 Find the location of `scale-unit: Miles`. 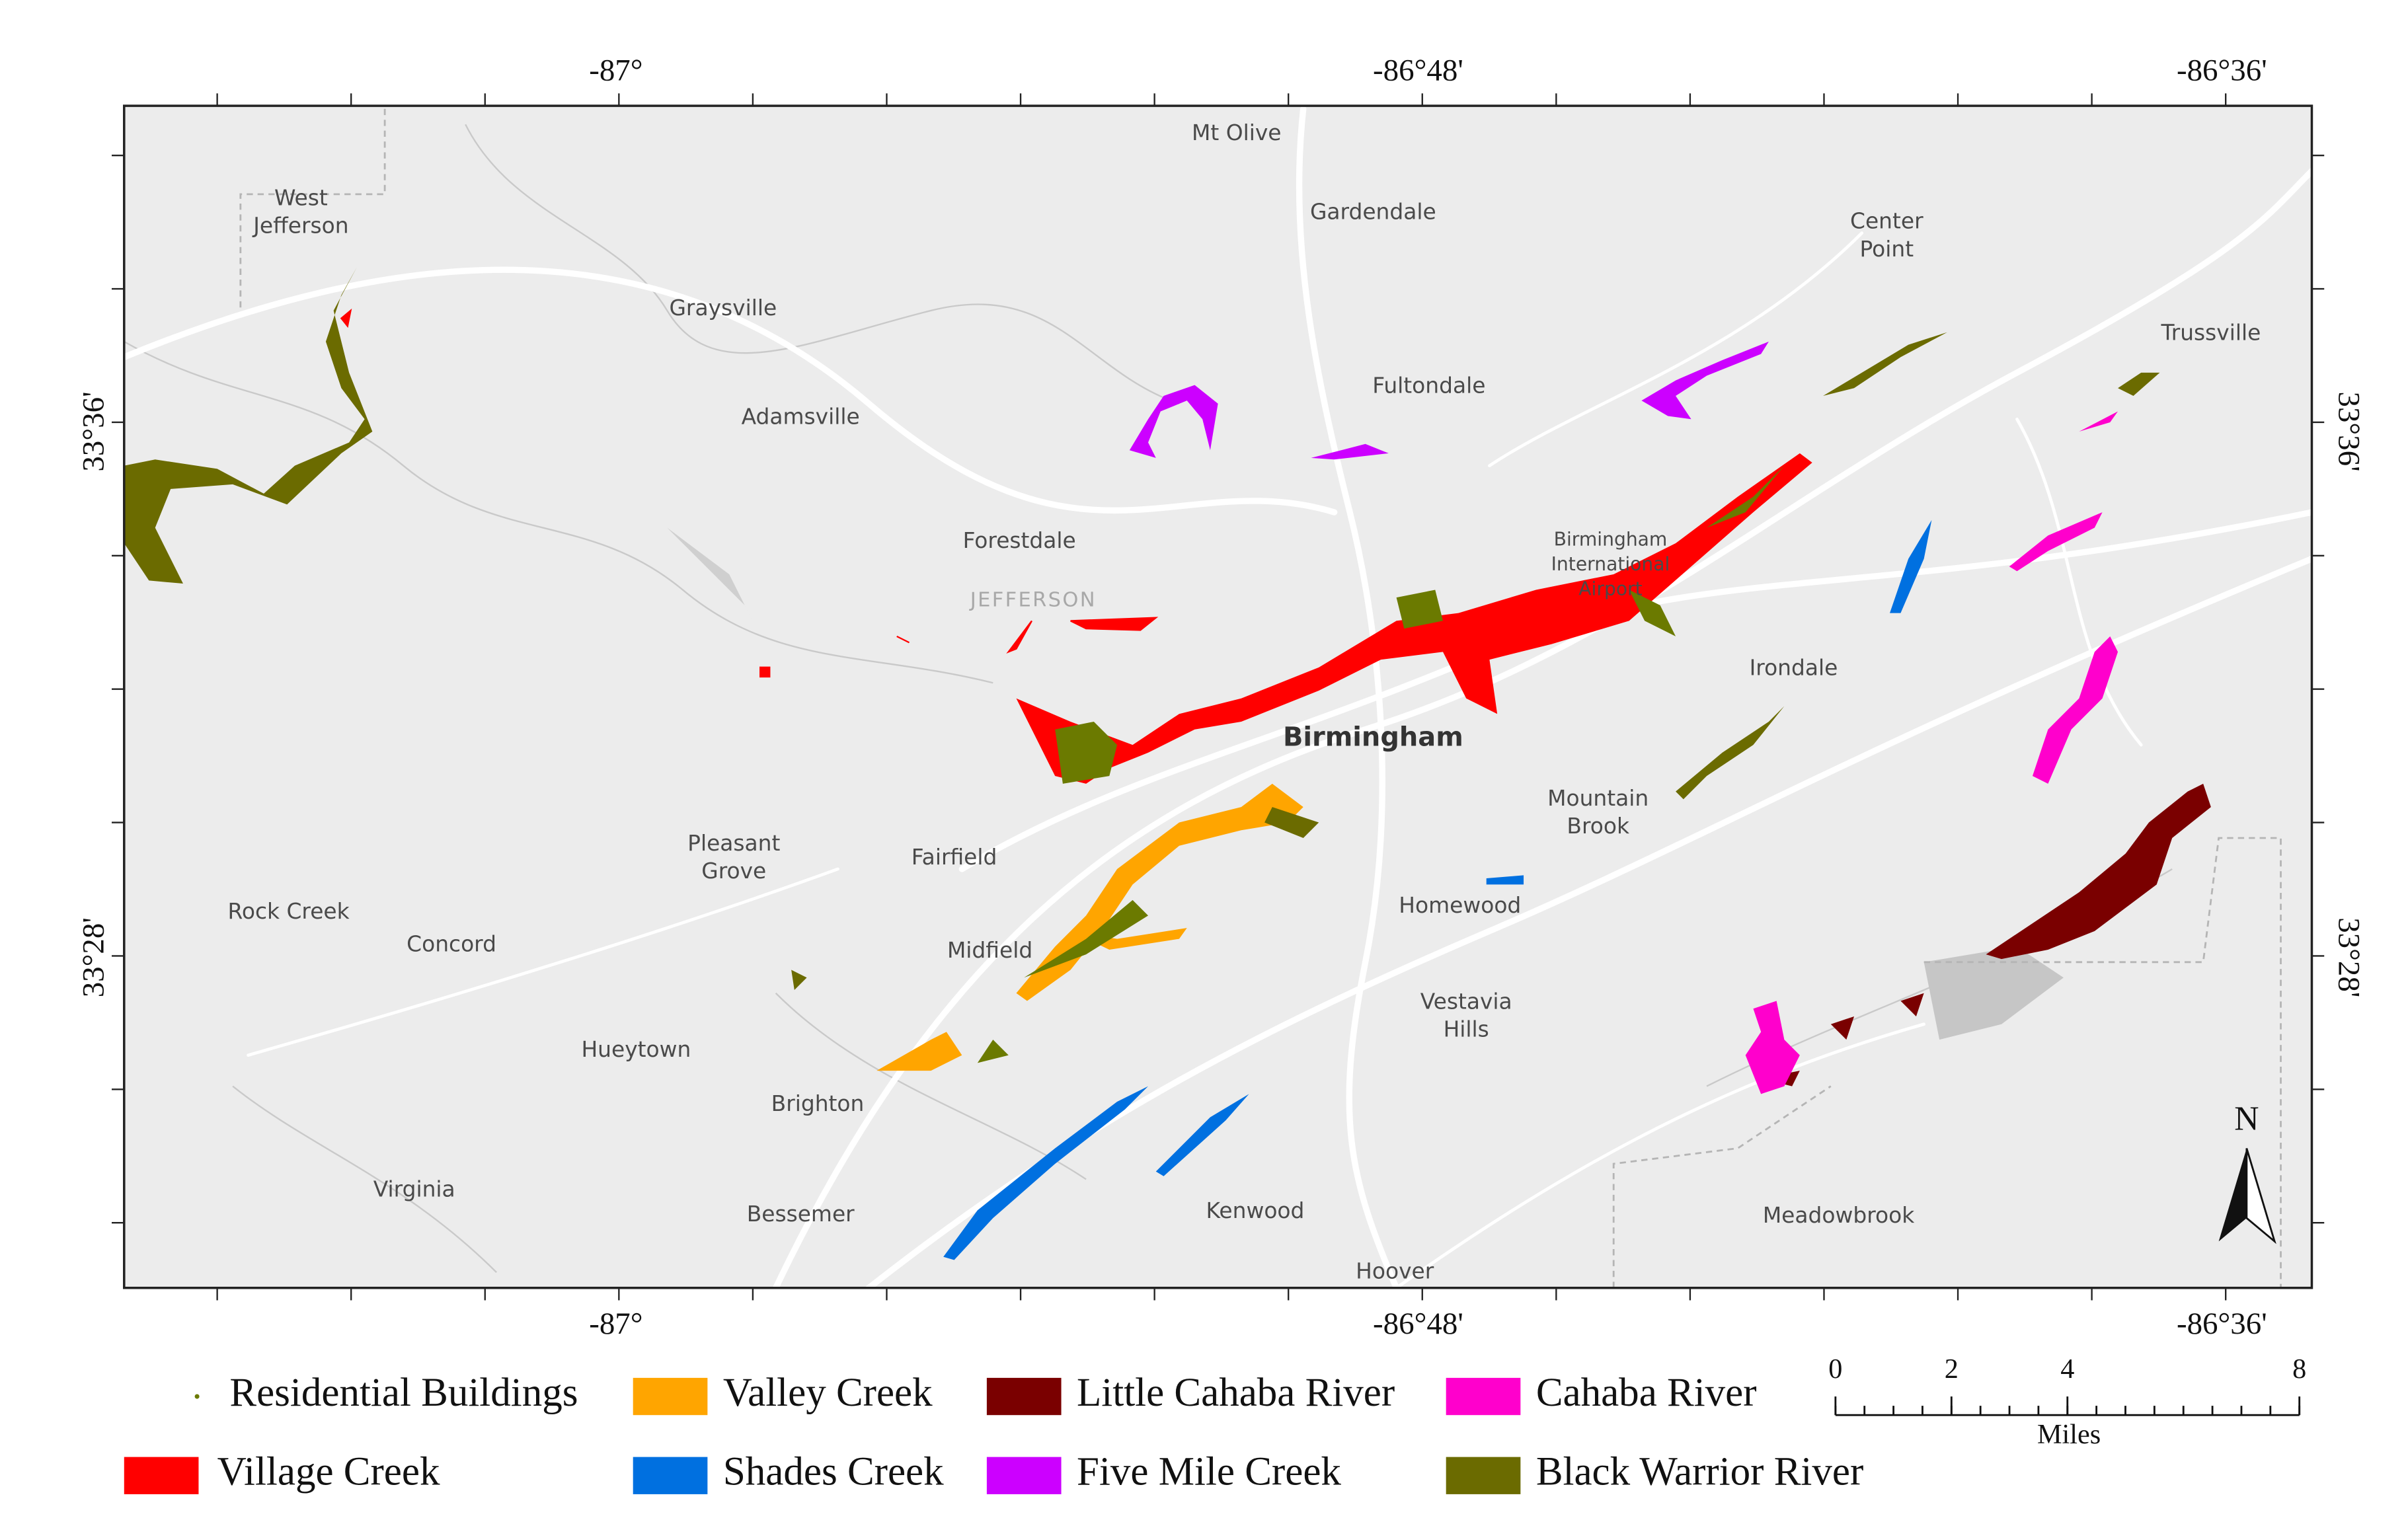

scale-unit: Miles is located at coordinates (2069, 1434).